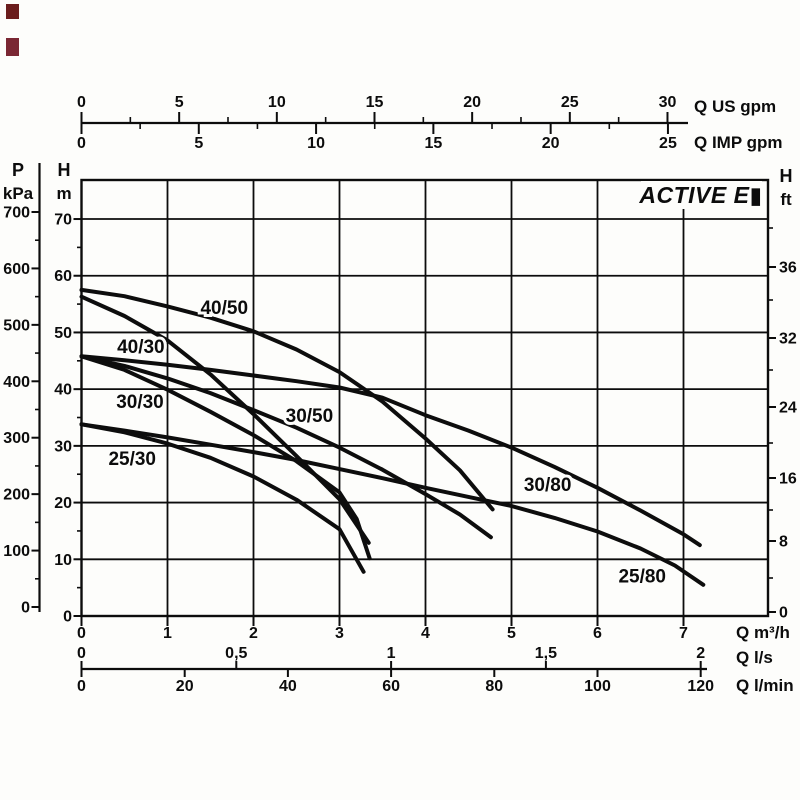  I want to click on tick-label-lmin-0: 0, so click(81, 686).